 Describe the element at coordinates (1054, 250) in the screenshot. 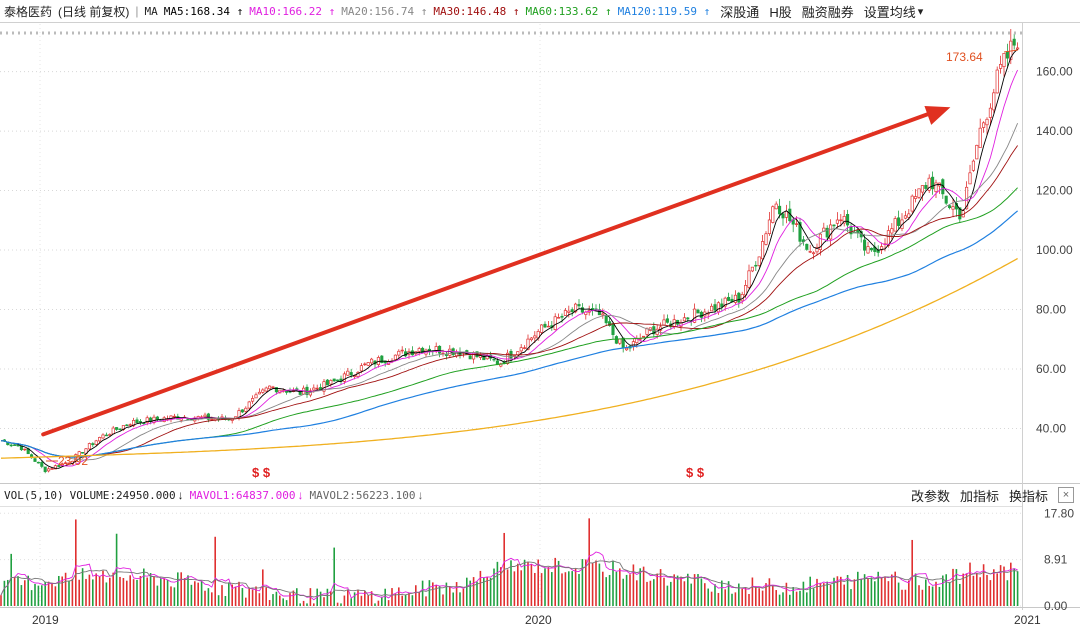

I see `price-tick-label: 100.00` at that location.